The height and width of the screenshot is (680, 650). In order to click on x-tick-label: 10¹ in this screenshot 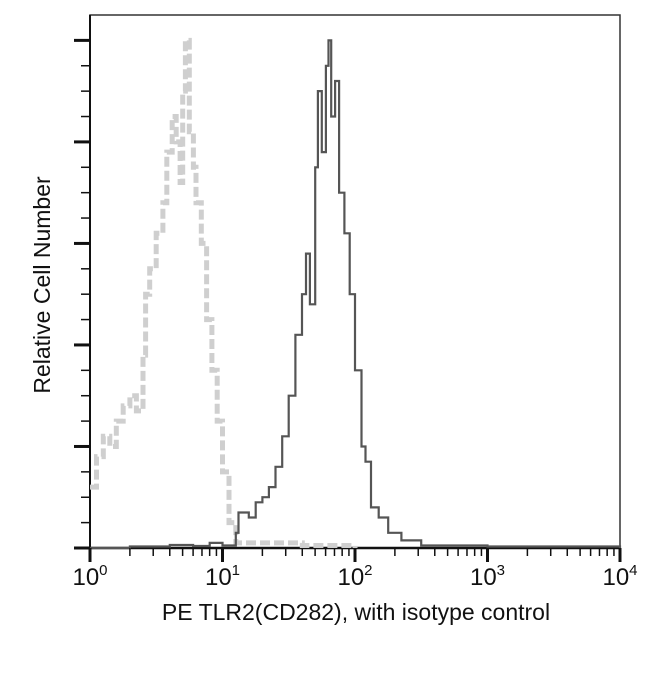, I will do `click(222, 576)`.